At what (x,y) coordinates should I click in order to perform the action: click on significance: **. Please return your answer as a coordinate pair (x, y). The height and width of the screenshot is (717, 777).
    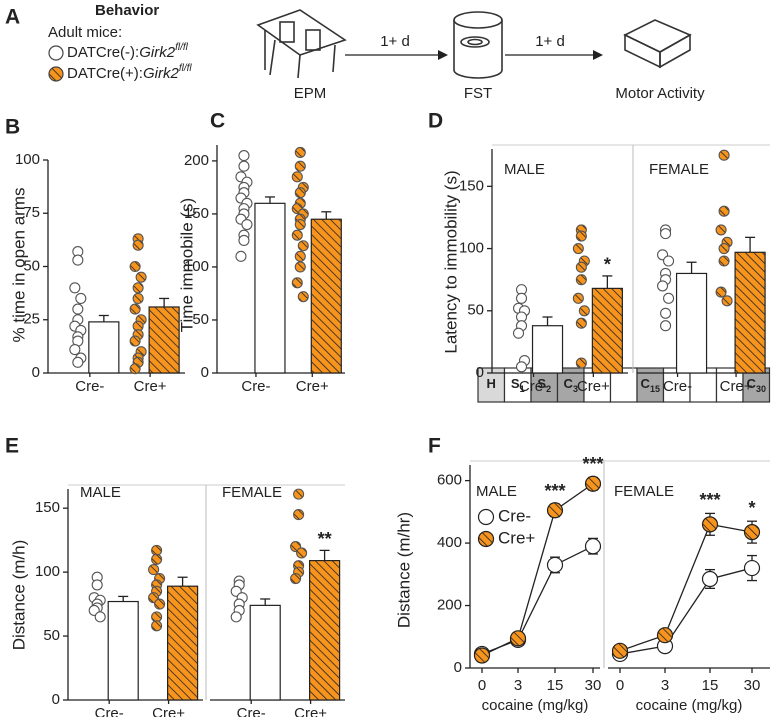
    Looking at the image, I should click on (325, 539).